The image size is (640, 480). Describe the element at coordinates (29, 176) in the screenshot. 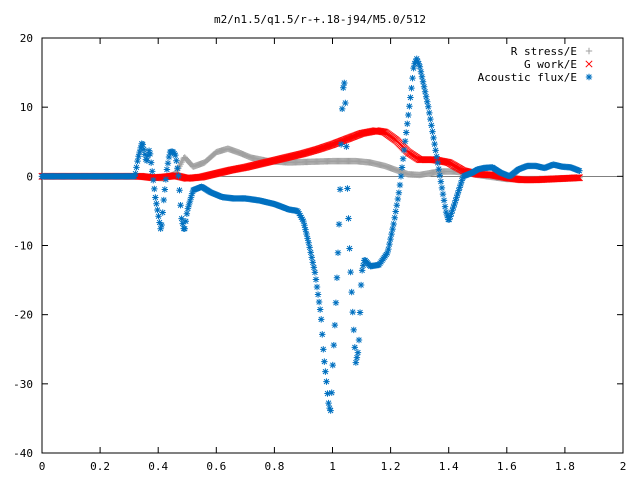

I see `y-tick-label: 0` at that location.